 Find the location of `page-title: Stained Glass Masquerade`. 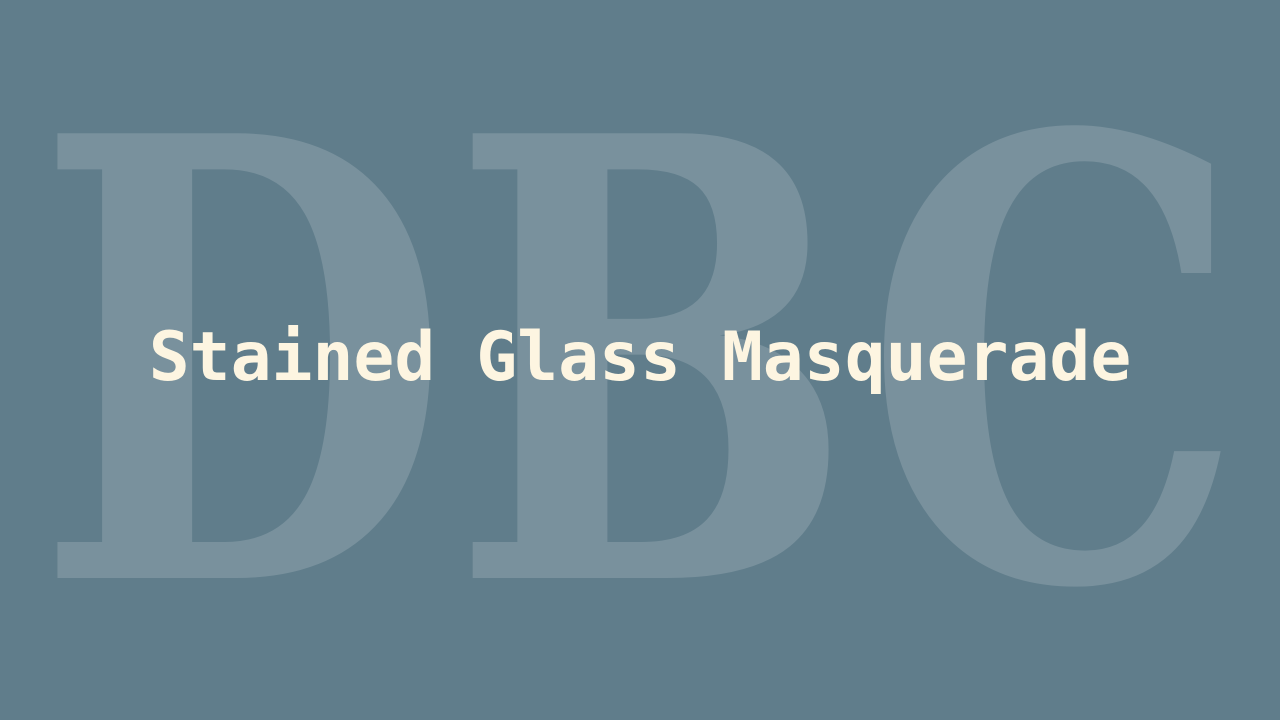

page-title: Stained Glass Masquerade is located at coordinates (640, 357).